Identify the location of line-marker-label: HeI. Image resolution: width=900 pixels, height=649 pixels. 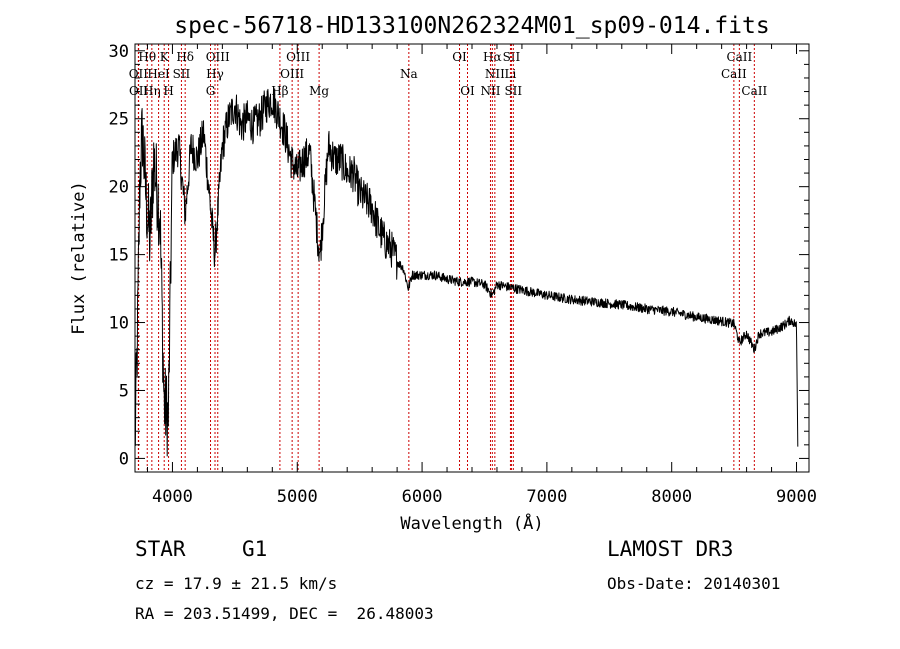
(158, 74).